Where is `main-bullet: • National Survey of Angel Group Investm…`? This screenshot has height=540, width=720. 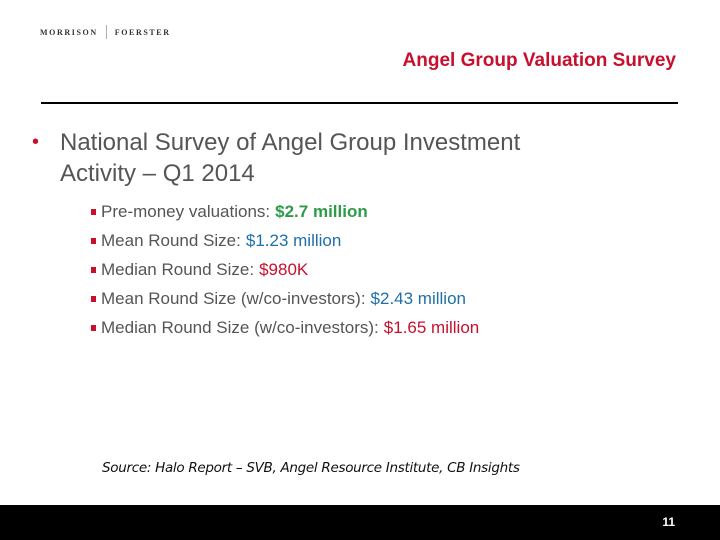
main-bullet: • National Survey of Angel Group Investm… is located at coordinates (338, 158).